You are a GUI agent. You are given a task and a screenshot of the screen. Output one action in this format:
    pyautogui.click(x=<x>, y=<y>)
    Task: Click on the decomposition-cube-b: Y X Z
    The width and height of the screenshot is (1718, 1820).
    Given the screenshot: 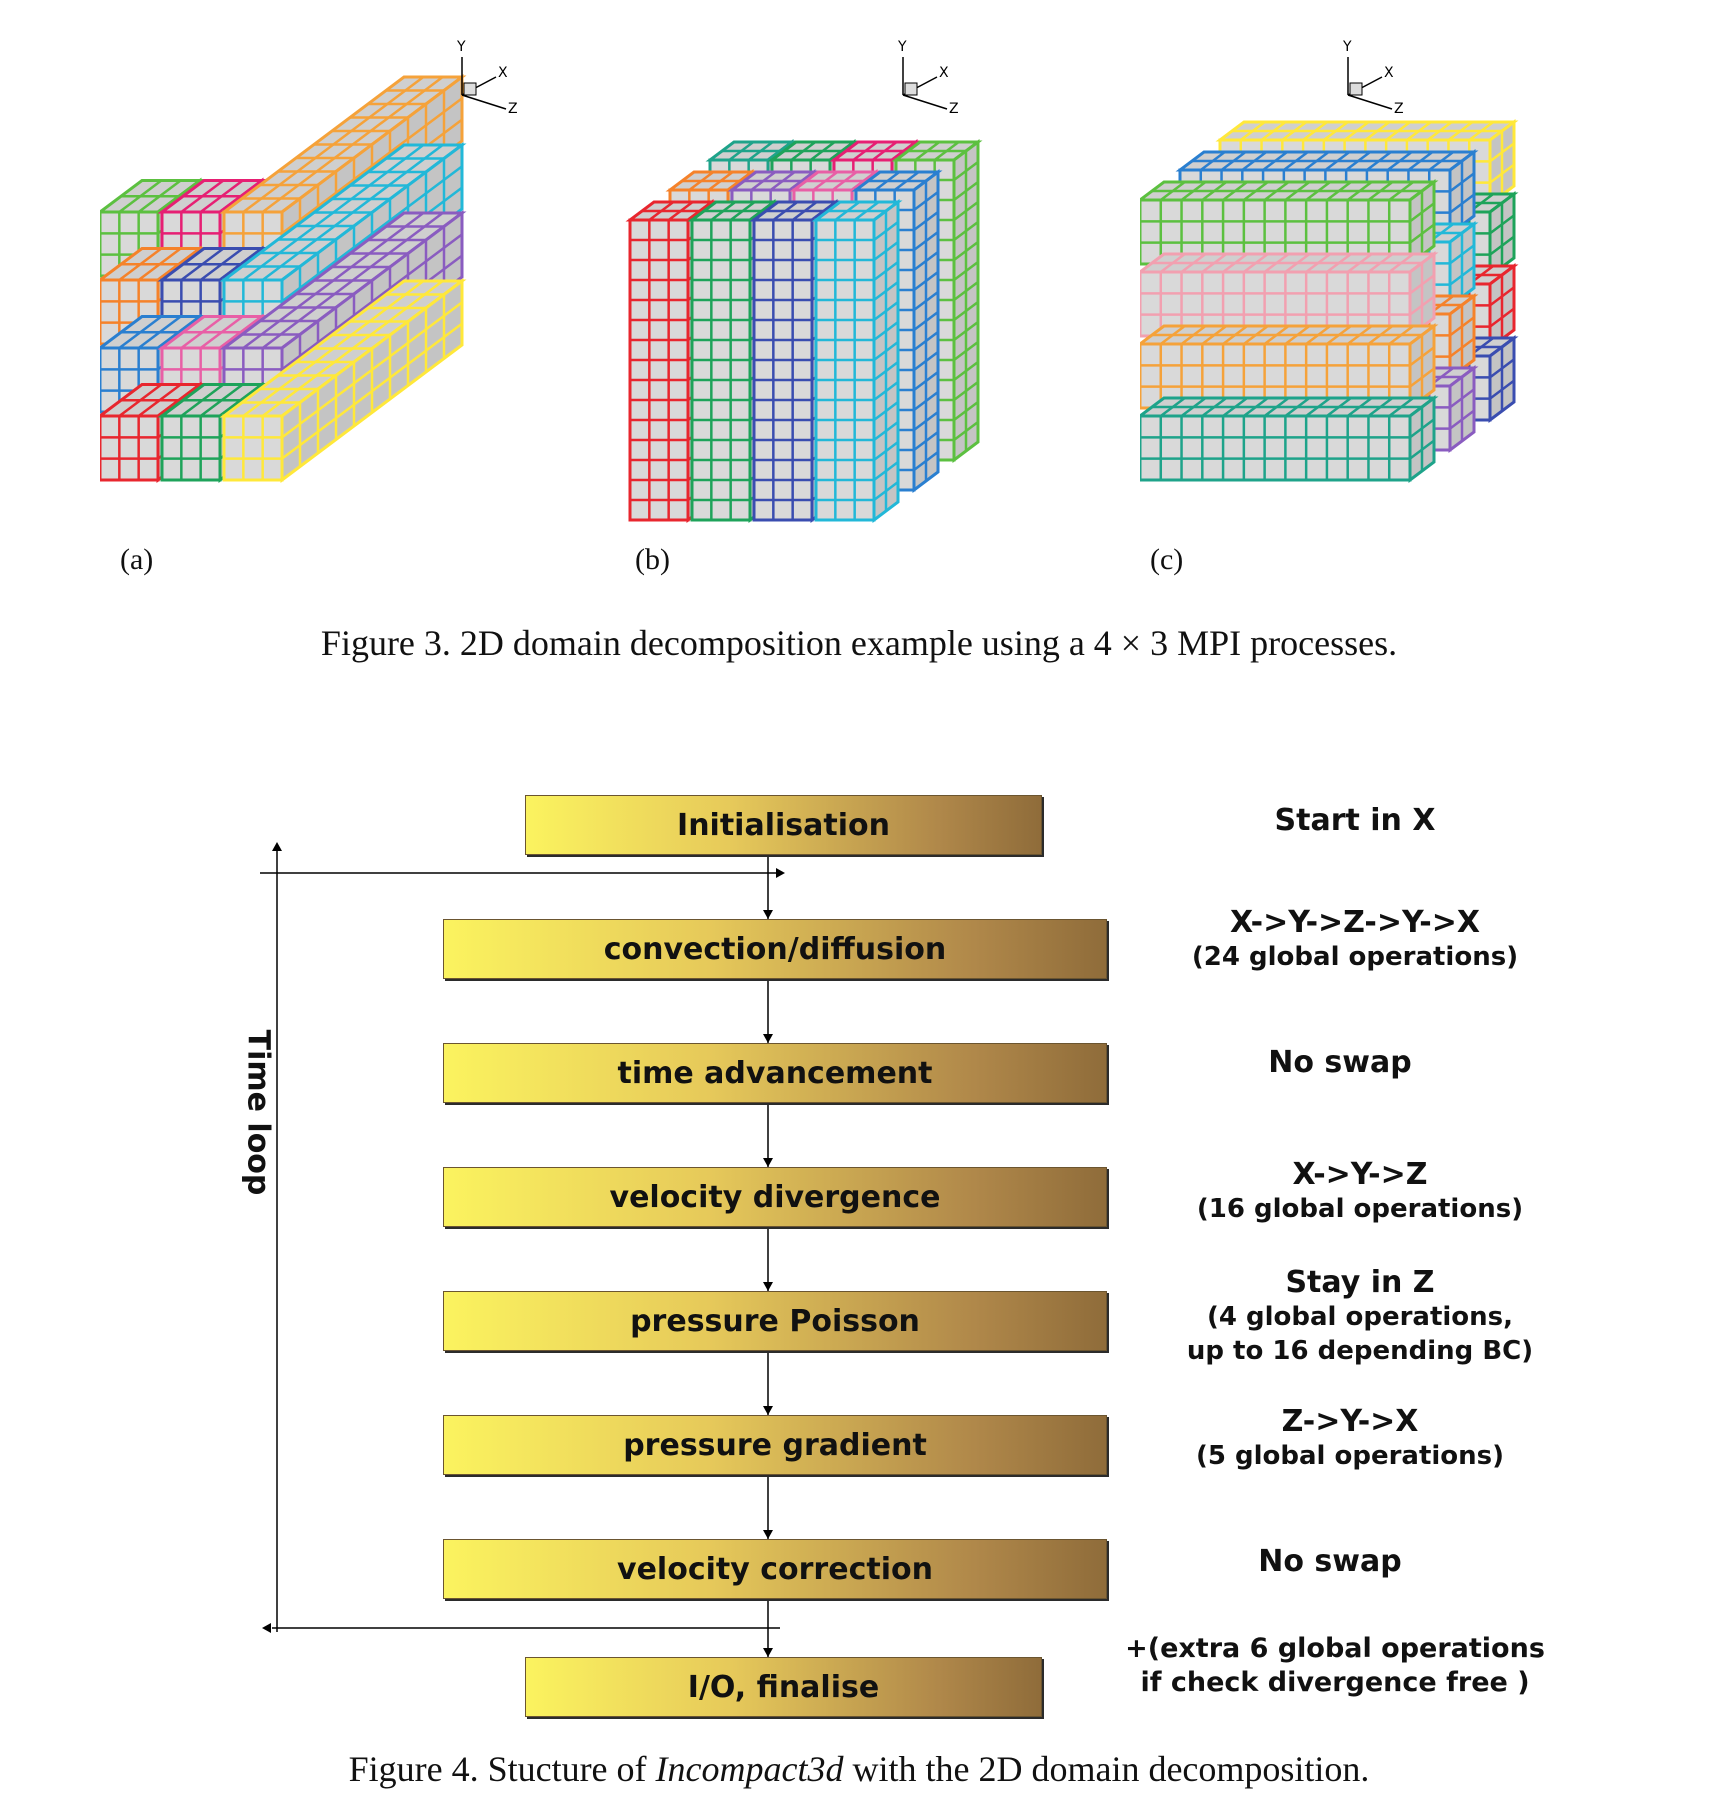 What is the action you would take?
    pyautogui.click(x=804, y=281)
    